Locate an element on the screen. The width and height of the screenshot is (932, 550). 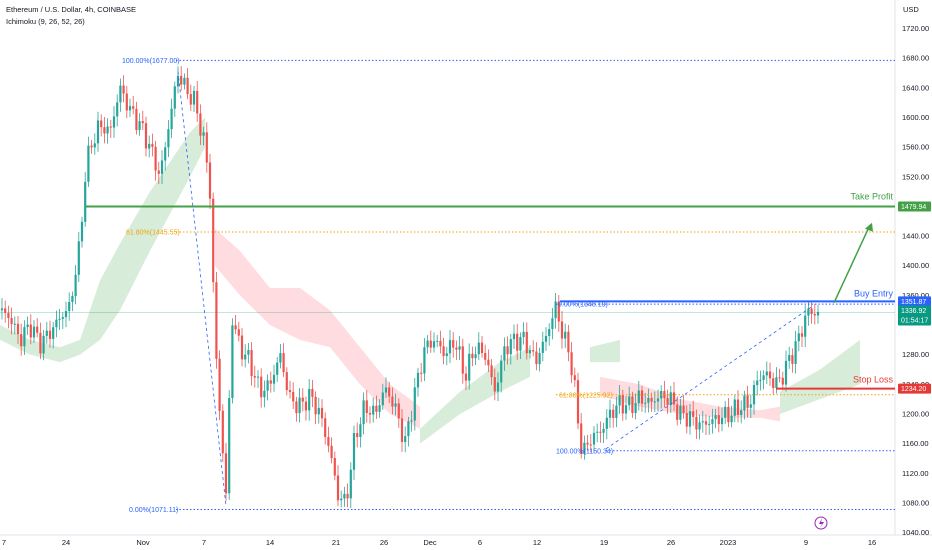
fib-label-100-right: 100.00%(1150.34) is located at coordinates (584, 451).